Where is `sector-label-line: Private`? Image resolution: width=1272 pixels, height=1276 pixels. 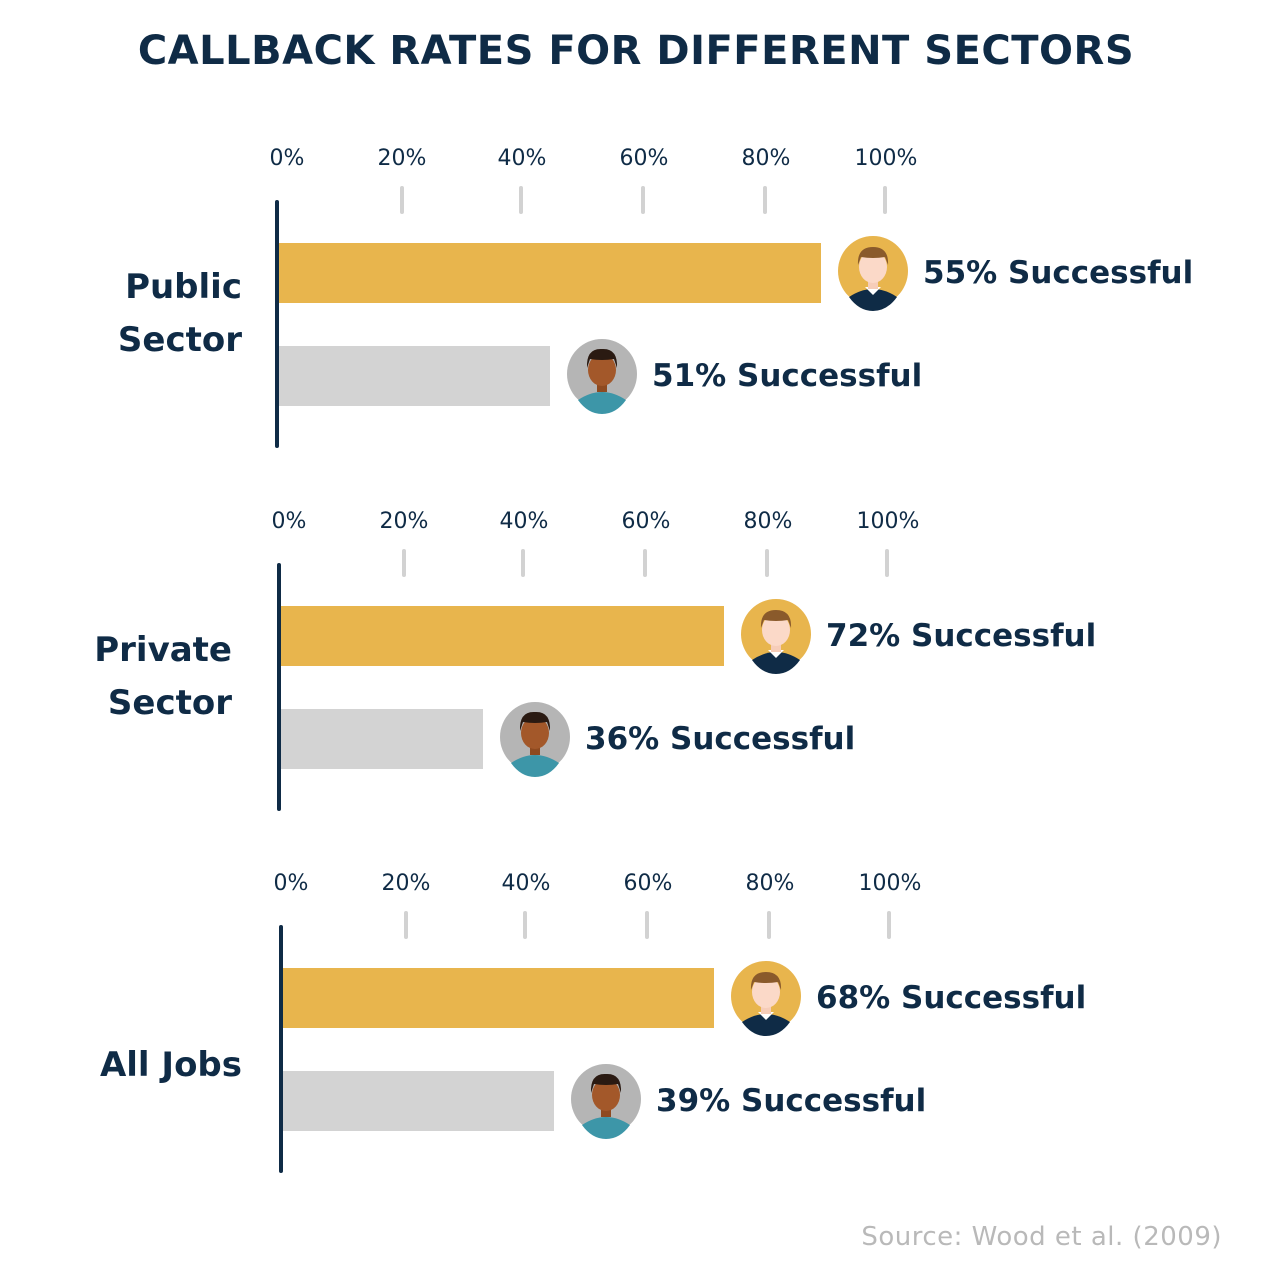 sector-label-line: Private is located at coordinates (163, 650).